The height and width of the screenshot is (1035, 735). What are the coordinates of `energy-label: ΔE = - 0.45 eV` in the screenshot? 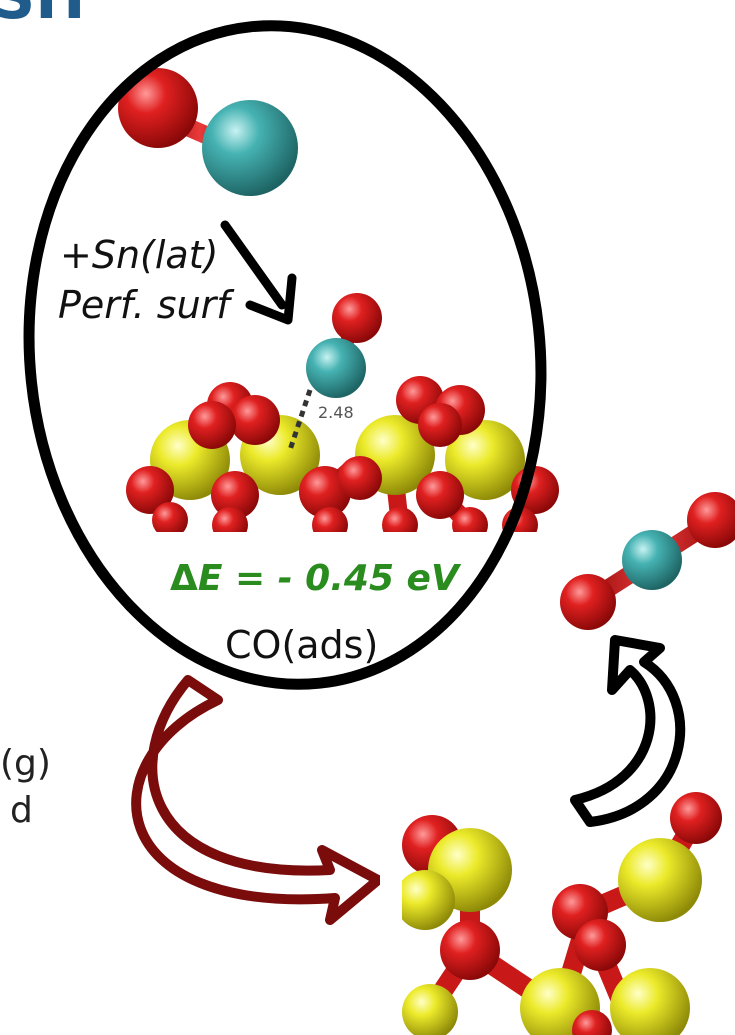 It's located at (316, 578).